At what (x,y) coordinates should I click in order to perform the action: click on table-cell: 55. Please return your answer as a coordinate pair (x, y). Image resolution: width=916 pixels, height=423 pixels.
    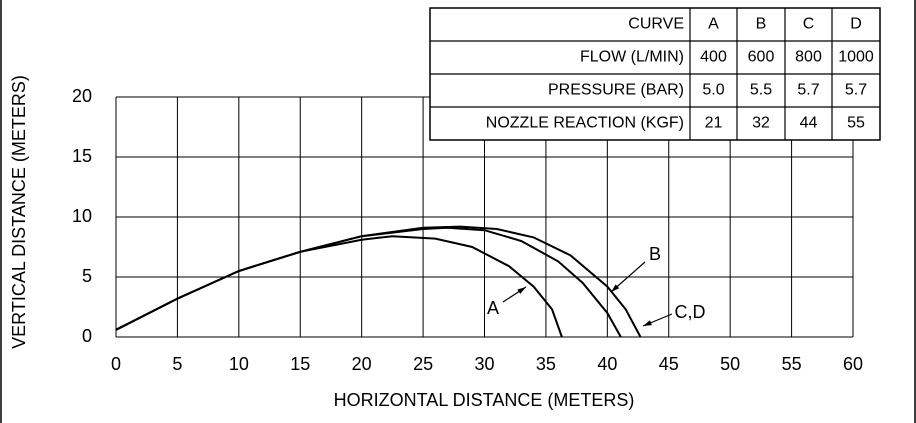
    Looking at the image, I should click on (856, 123).